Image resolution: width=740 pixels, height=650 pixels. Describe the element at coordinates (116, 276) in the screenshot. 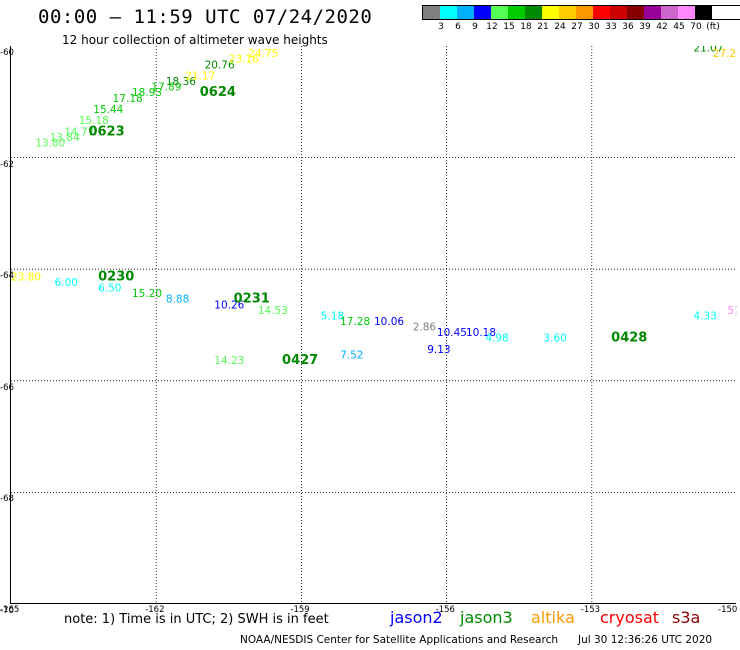

I see `time-tag: 0230` at that location.